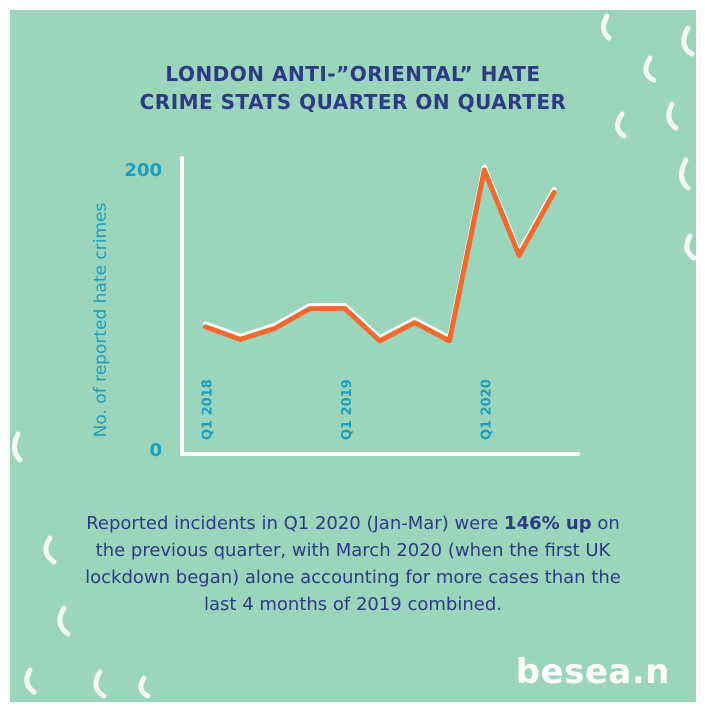  I want to click on y-tick-label: 0, so click(155, 450).